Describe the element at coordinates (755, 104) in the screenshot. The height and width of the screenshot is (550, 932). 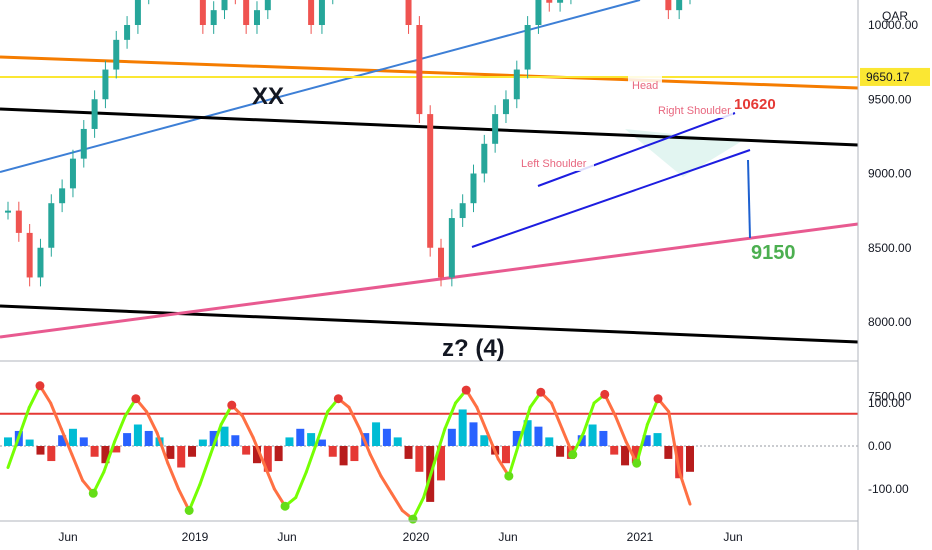
I see `annotation-level-high: 10620` at that location.